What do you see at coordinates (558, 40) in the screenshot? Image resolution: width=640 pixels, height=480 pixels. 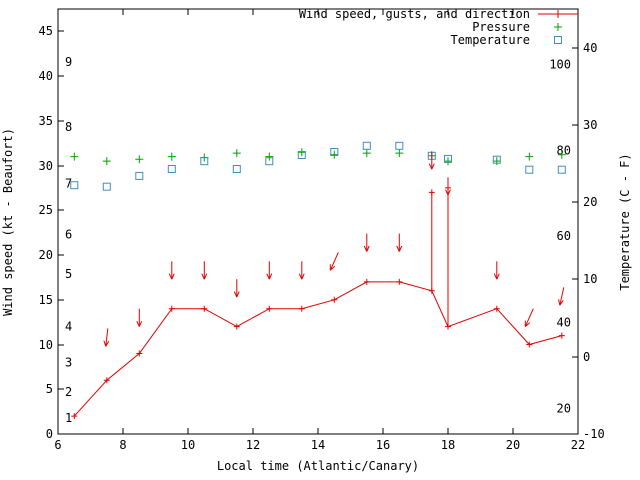 I see `legend-temperature-marker` at bounding box center [558, 40].